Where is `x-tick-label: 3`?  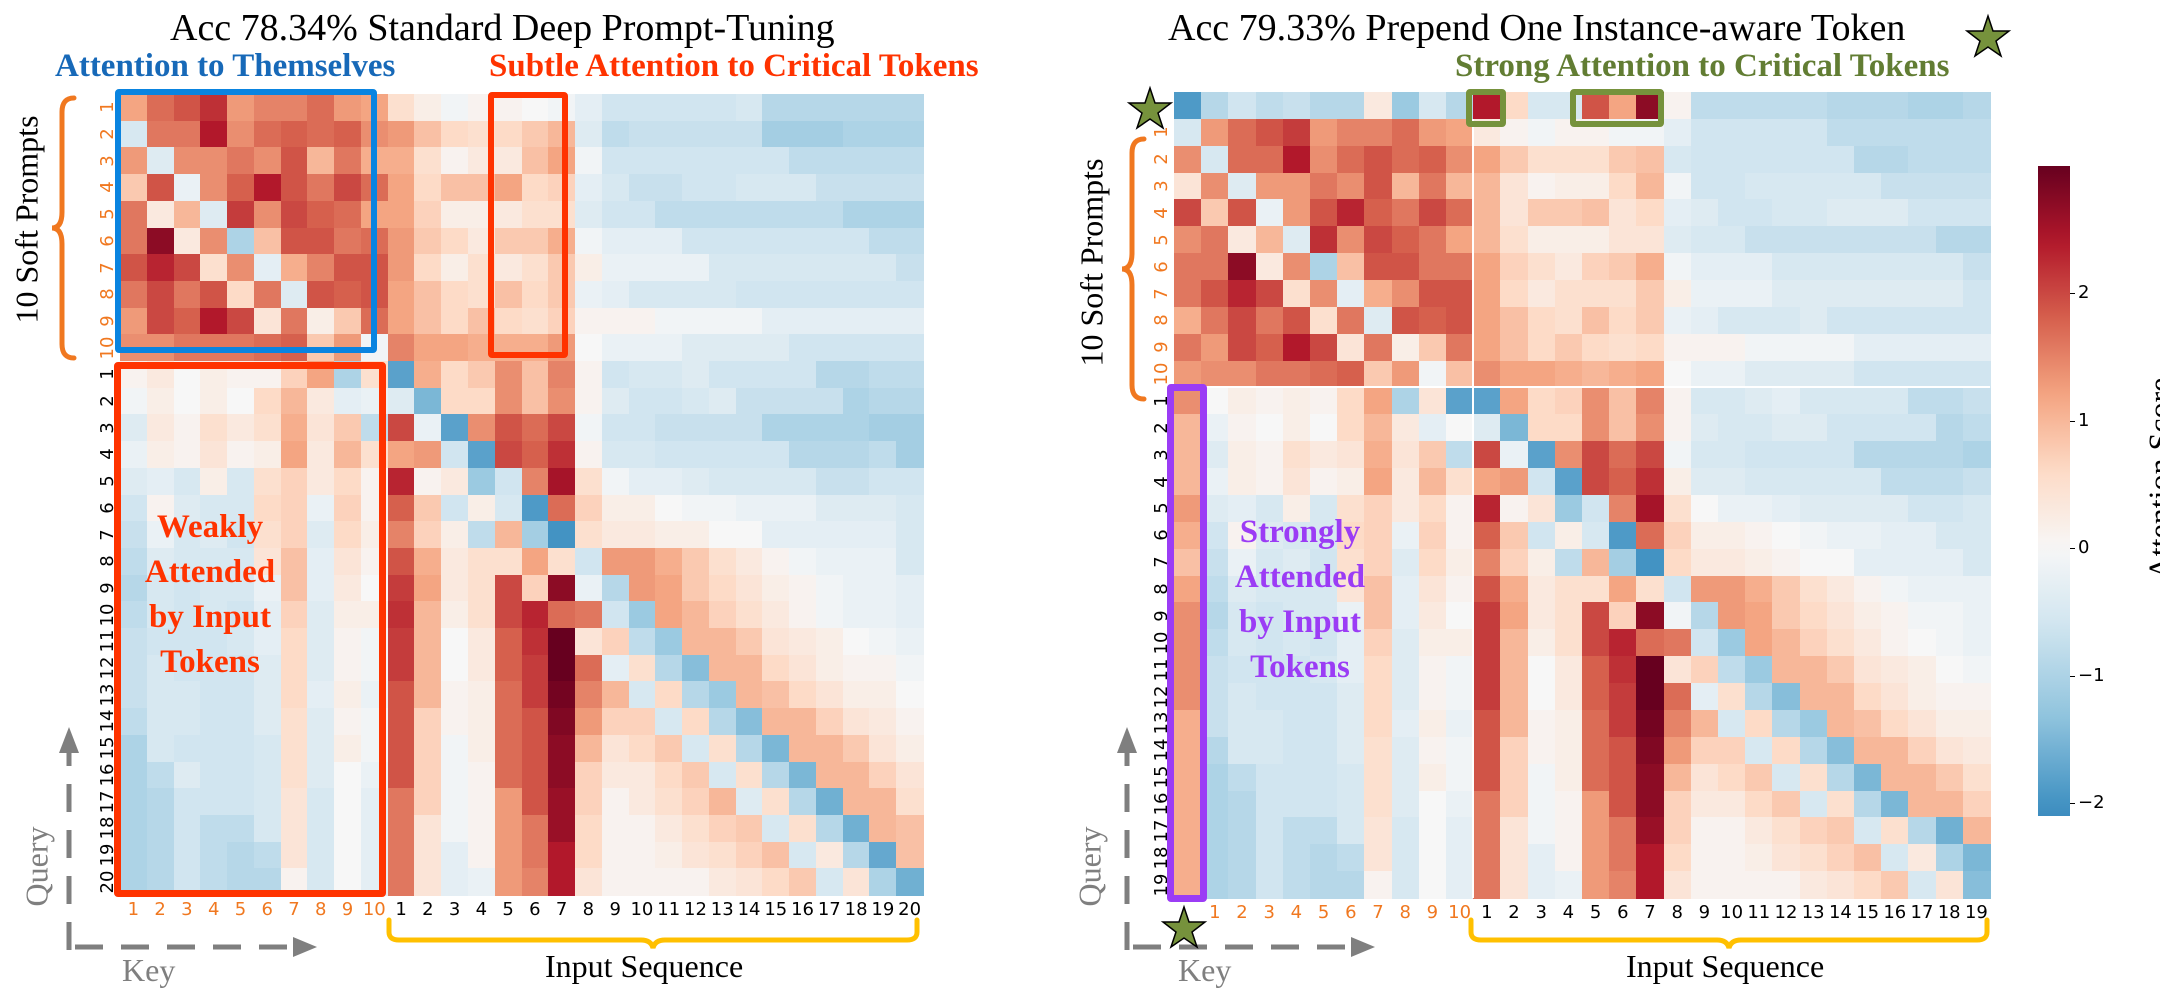
x-tick-label: 3 is located at coordinates (454, 909).